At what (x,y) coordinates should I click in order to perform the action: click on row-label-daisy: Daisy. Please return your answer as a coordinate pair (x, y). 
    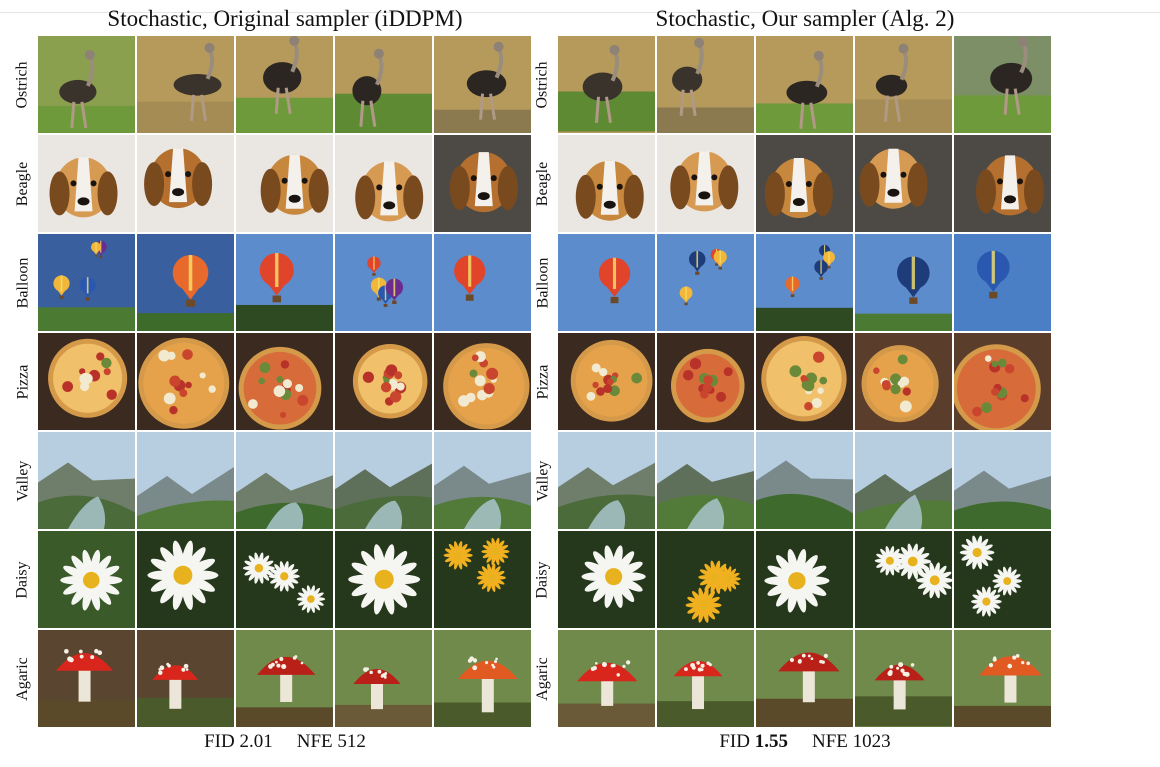
    Looking at the image, I should click on (23, 579).